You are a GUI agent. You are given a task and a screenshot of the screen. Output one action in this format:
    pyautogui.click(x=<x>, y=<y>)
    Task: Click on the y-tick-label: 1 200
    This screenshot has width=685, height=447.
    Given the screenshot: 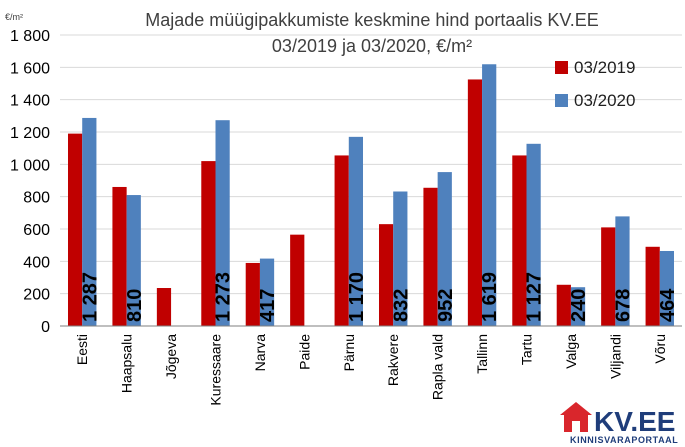 What is the action you would take?
    pyautogui.click(x=30, y=133)
    